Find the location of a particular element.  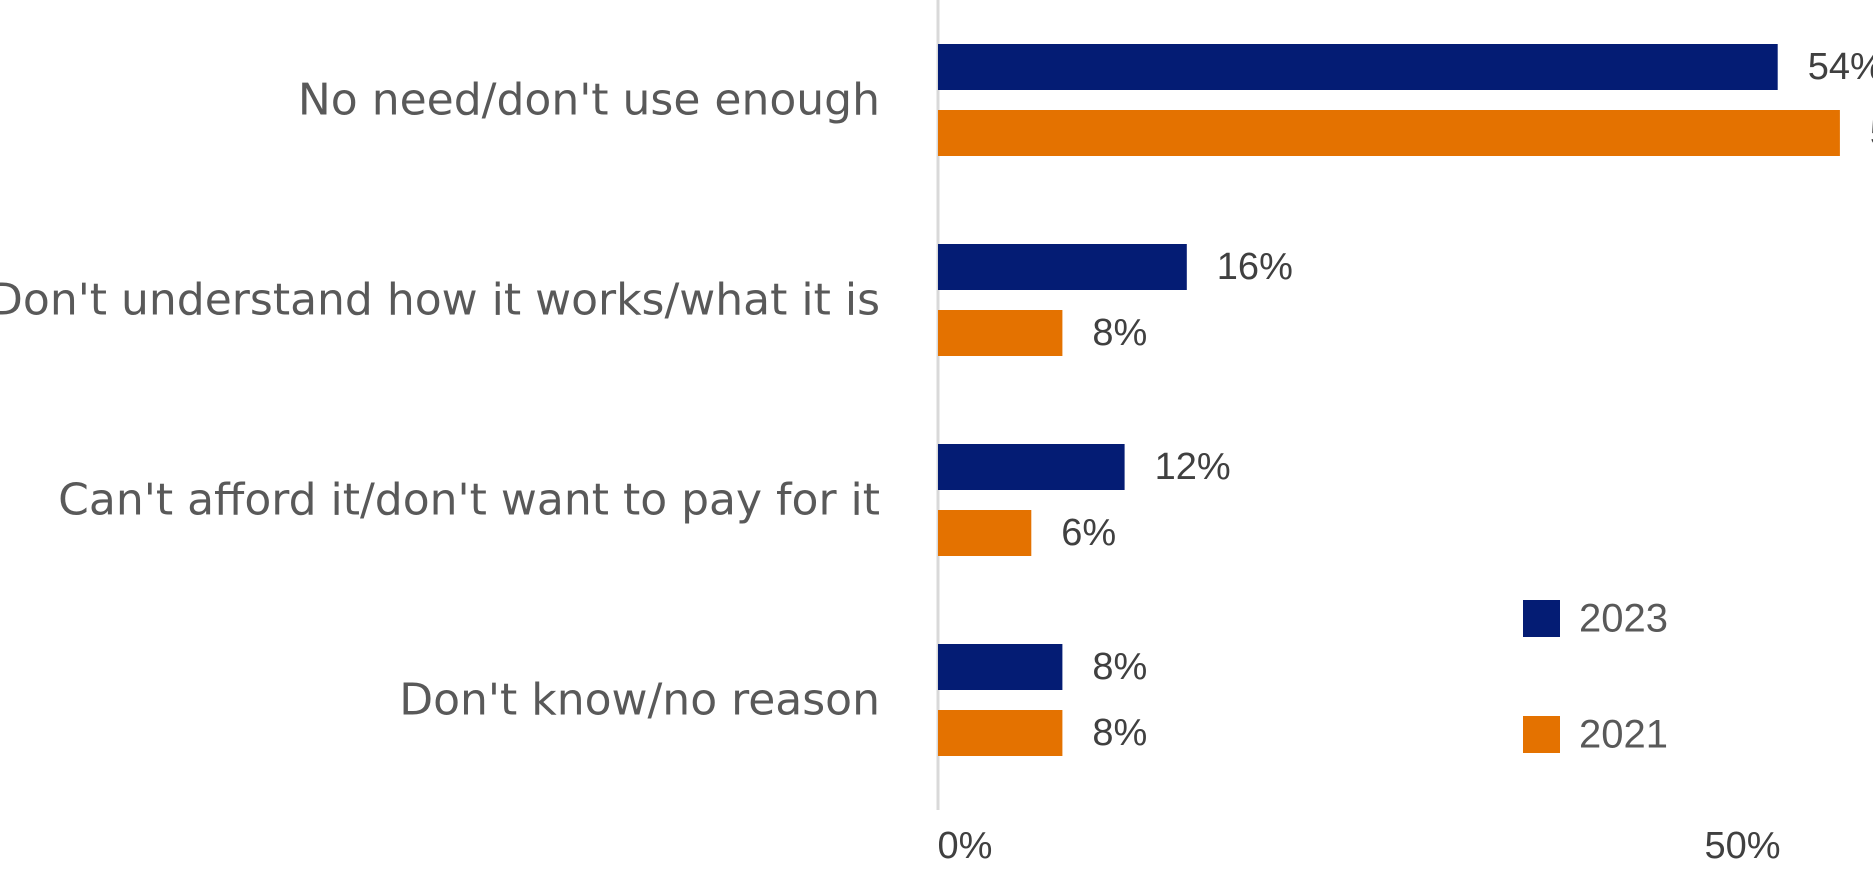

data-label-2023-1: 54% is located at coordinates (1840, 67).